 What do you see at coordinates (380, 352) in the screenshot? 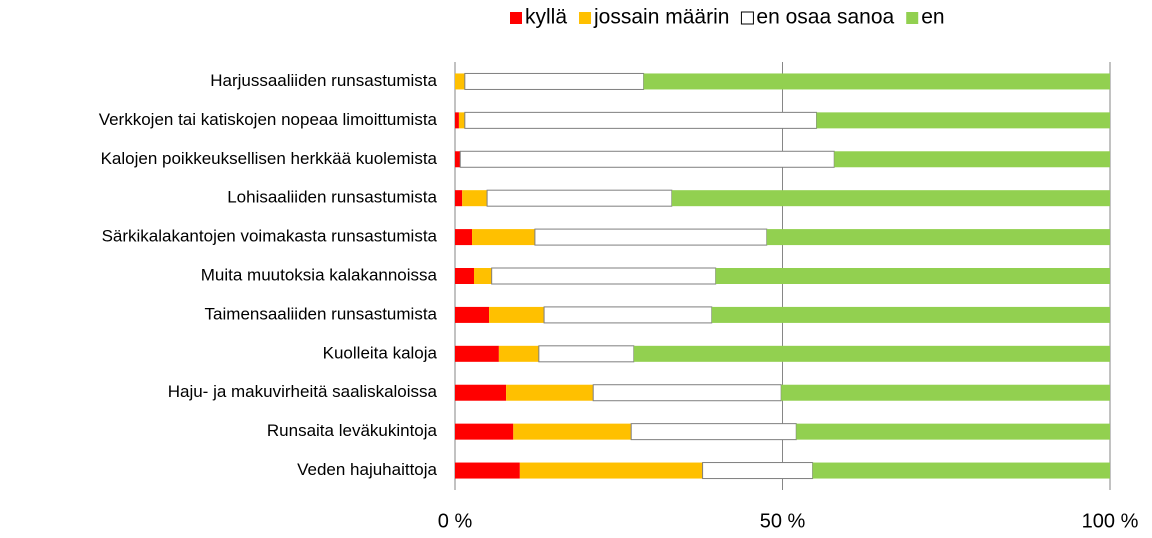
I see `y-tick-label: Kuolleita kaloja` at bounding box center [380, 352].